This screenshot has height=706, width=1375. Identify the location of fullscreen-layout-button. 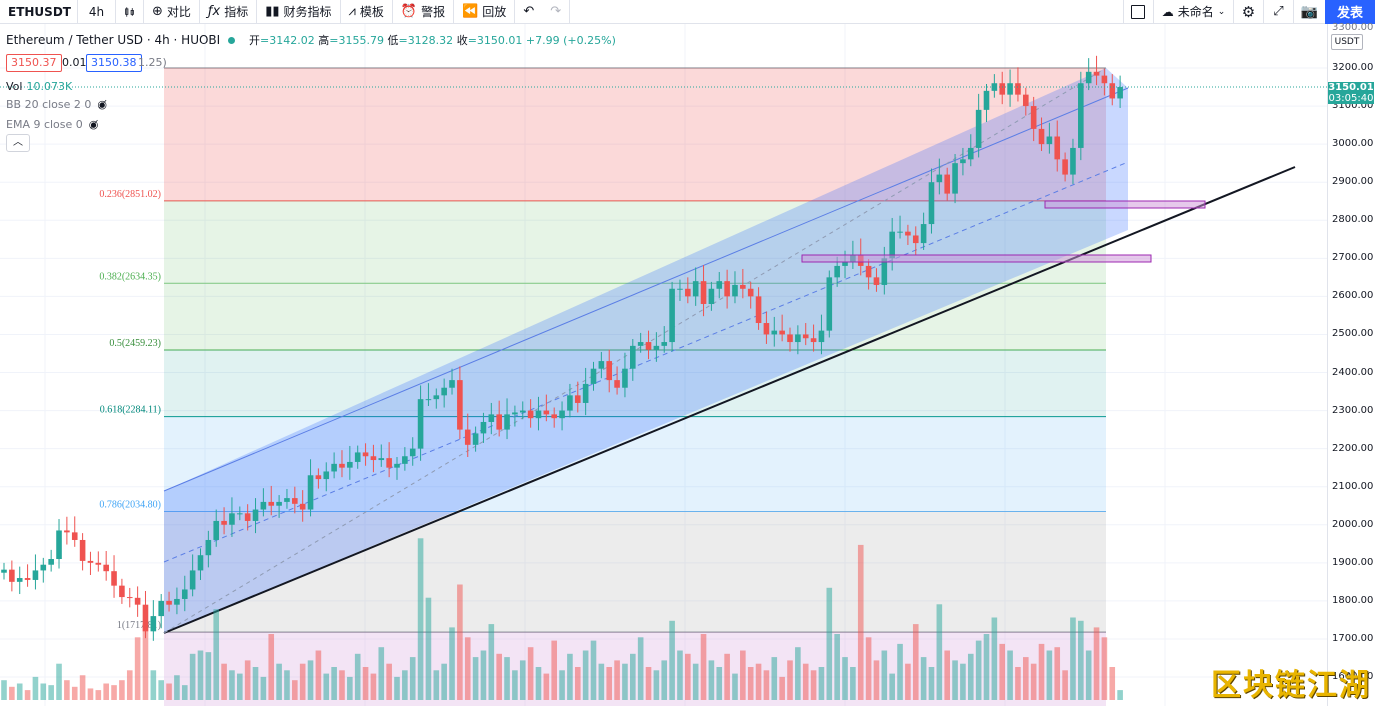
(1137, 12).